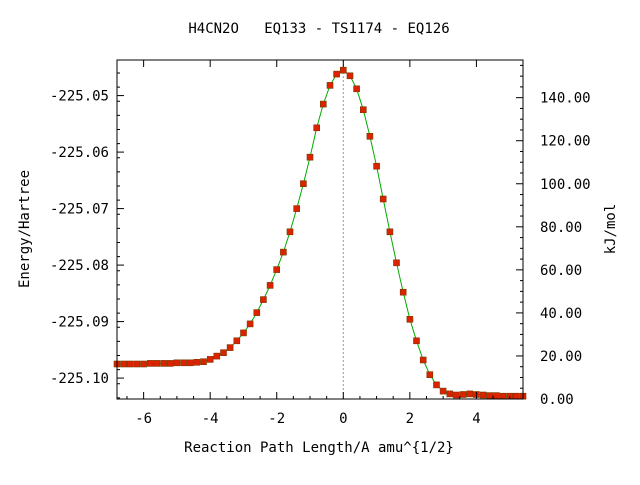 This screenshot has height=485, width=640. Describe the element at coordinates (561, 228) in the screenshot. I see `y2-tick-label: 80.00` at that location.